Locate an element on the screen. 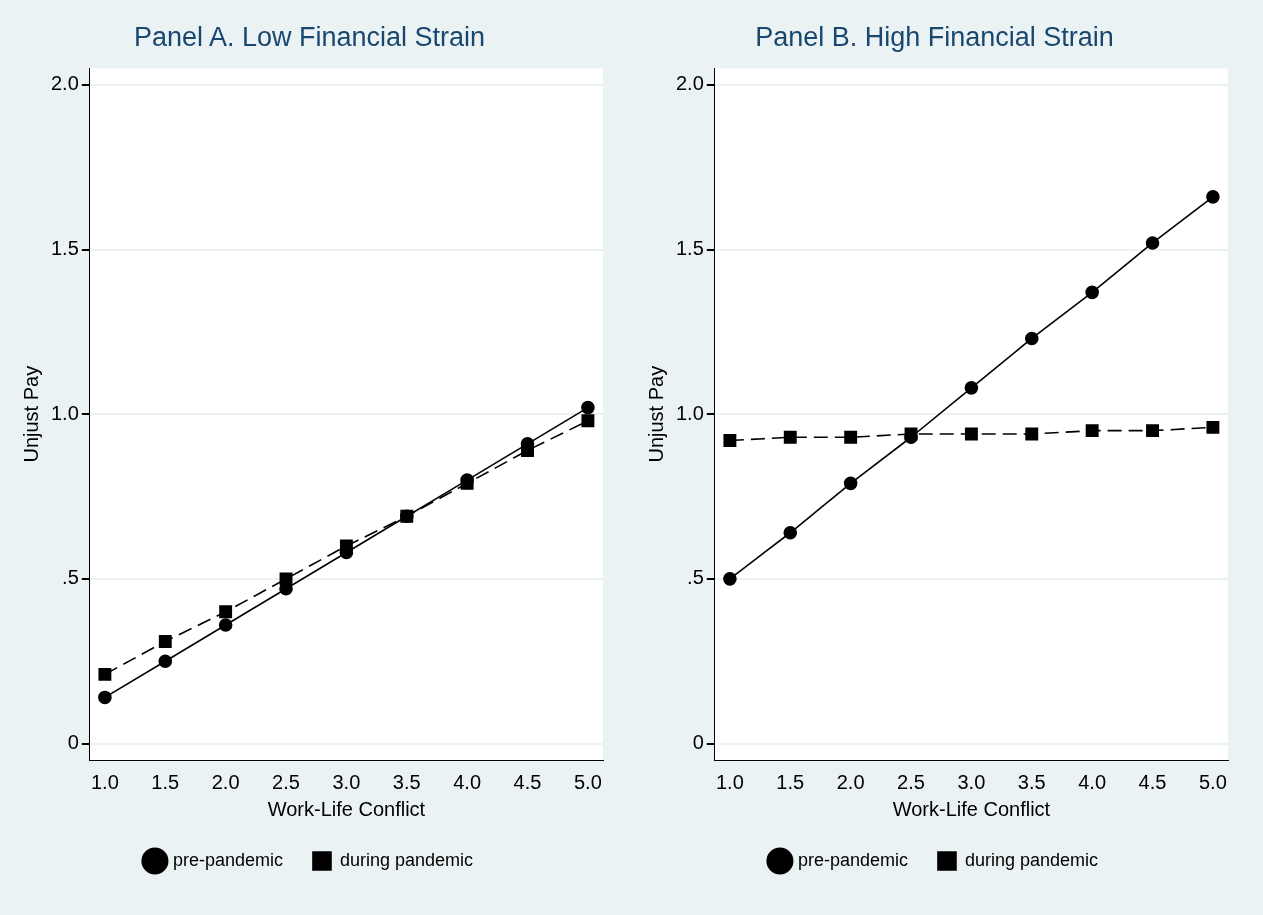 Image resolution: width=1263 pixels, height=915 pixels. chart-title: Panel B. High Financial Strain is located at coordinates (934, 36).